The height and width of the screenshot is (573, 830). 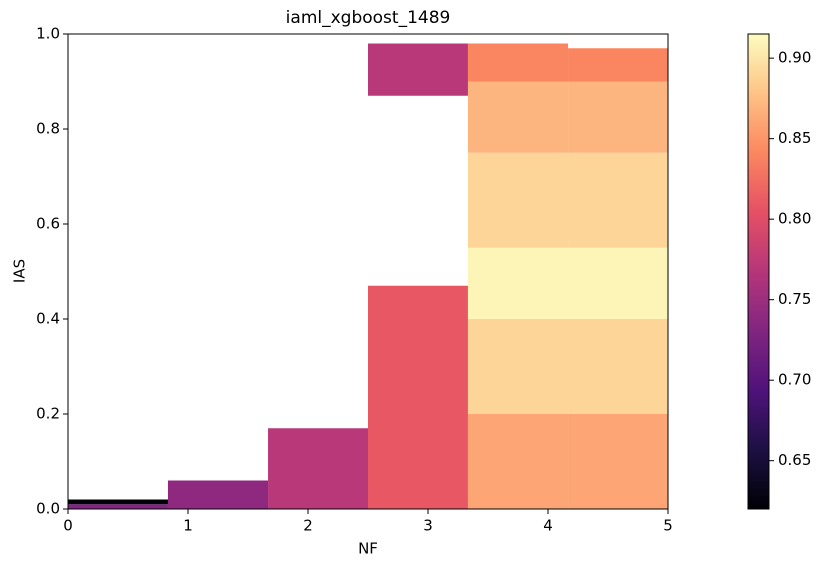 I want to click on colorbar-tick-label: 0.90, so click(x=794, y=58).